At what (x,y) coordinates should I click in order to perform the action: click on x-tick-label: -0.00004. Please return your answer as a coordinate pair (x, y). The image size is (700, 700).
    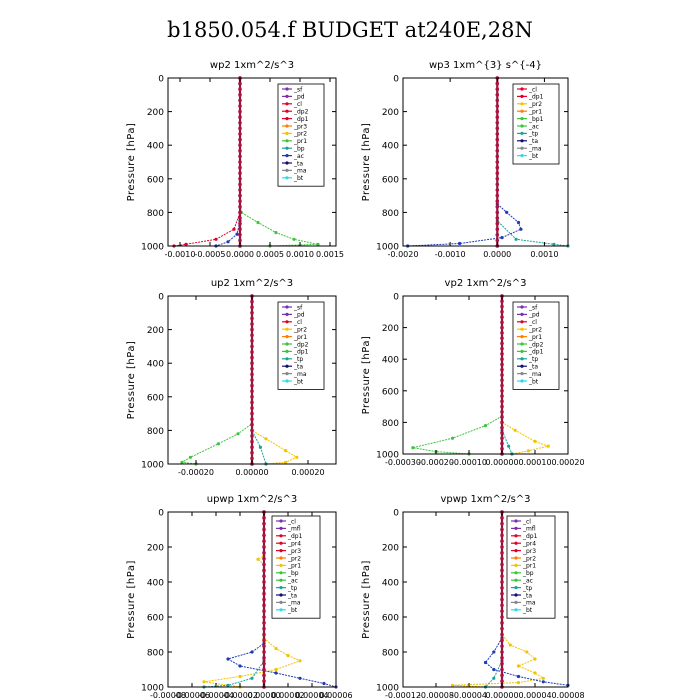
    Looking at the image, I should click on (469, 695).